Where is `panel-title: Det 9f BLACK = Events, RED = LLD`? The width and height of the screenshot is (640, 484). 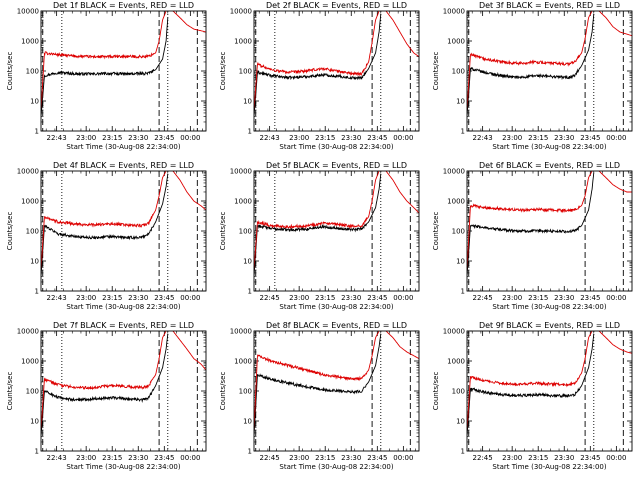 panel-title: Det 9f BLACK = Events, RED = LLD is located at coordinates (549, 325).